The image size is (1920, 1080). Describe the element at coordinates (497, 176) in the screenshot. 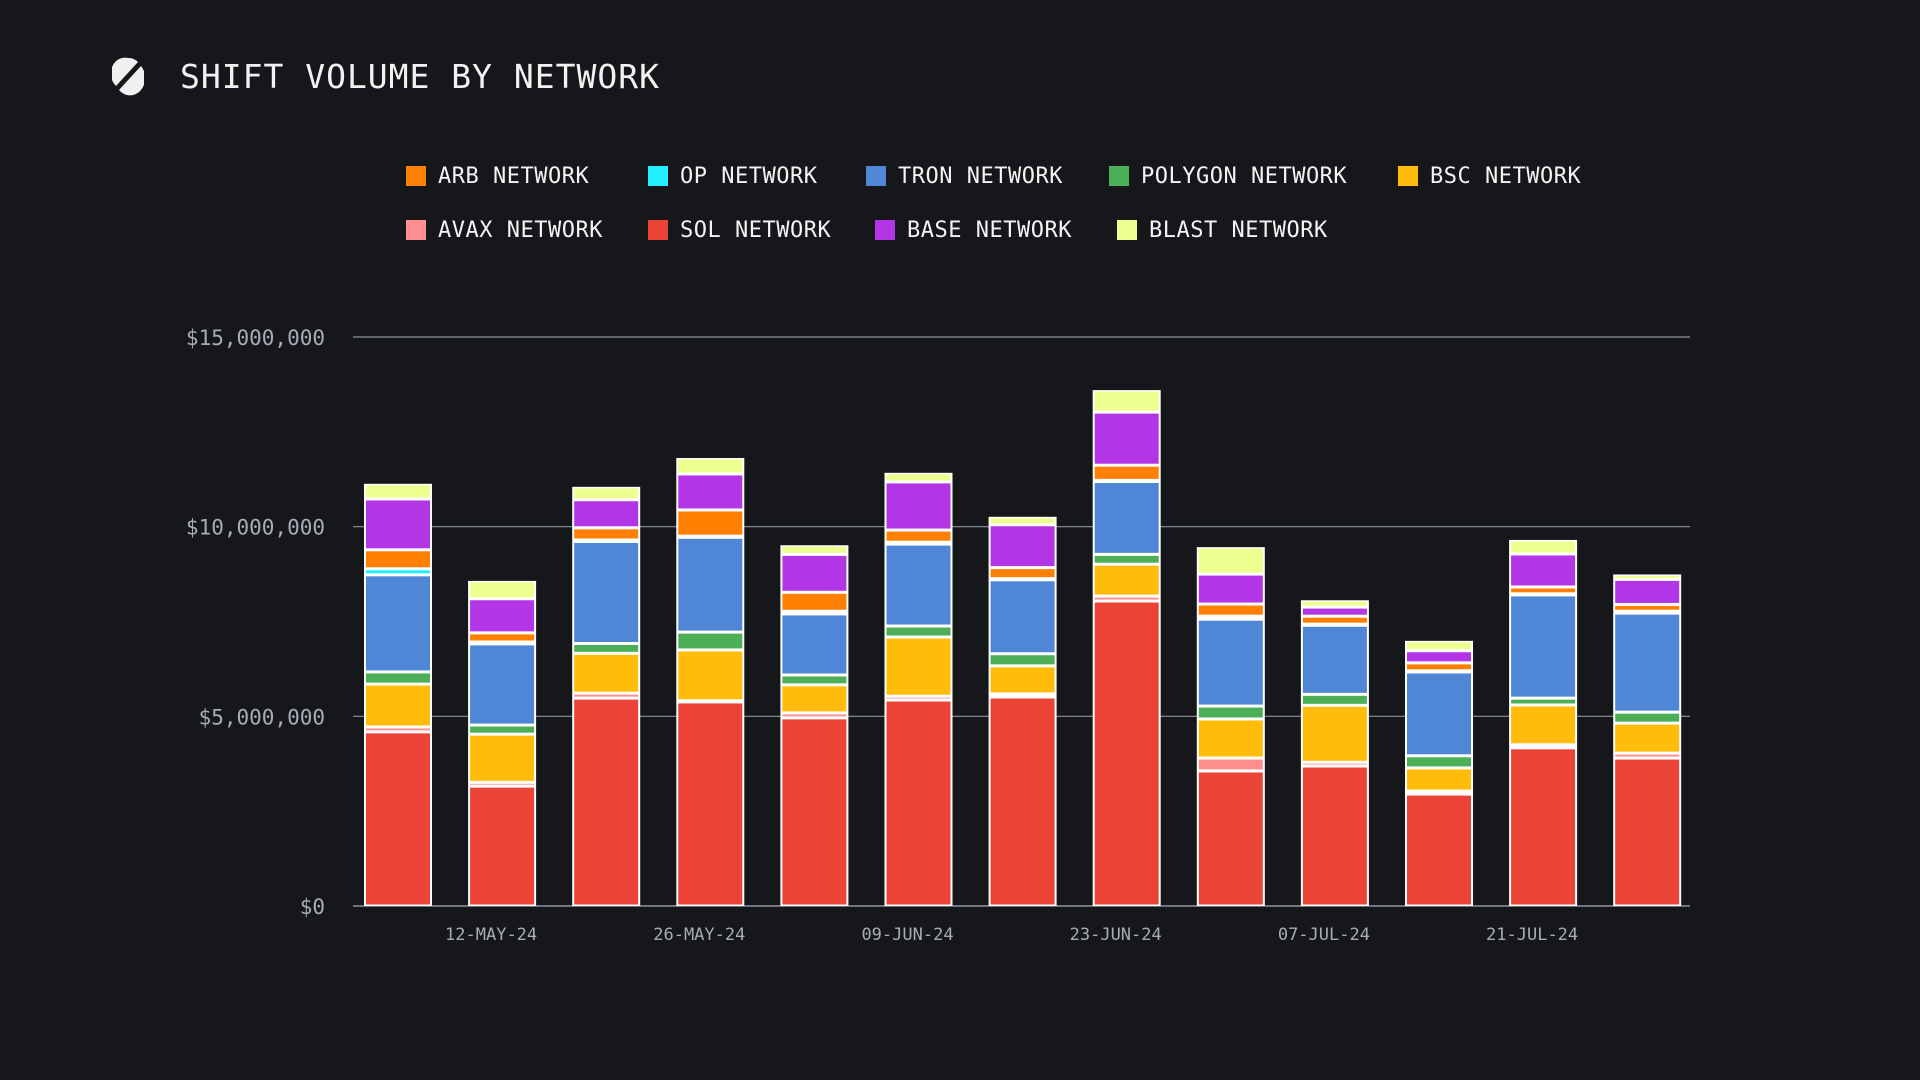

I see `legend-item-arb: ARB NETWORK` at that location.